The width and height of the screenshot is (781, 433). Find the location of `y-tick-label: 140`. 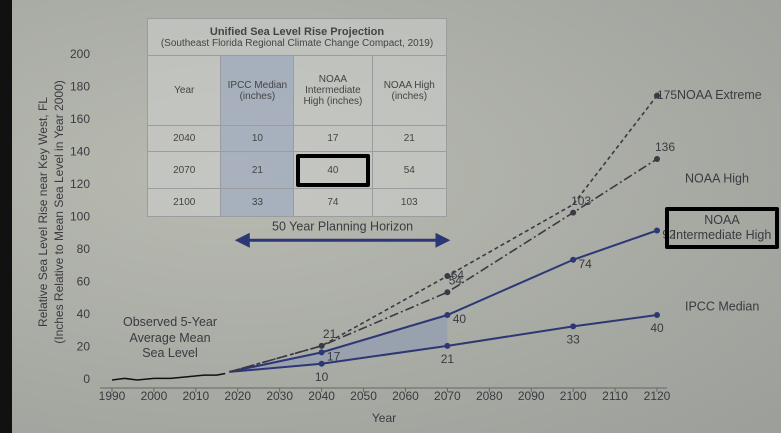

y-tick-label: 140 is located at coordinates (80, 152).